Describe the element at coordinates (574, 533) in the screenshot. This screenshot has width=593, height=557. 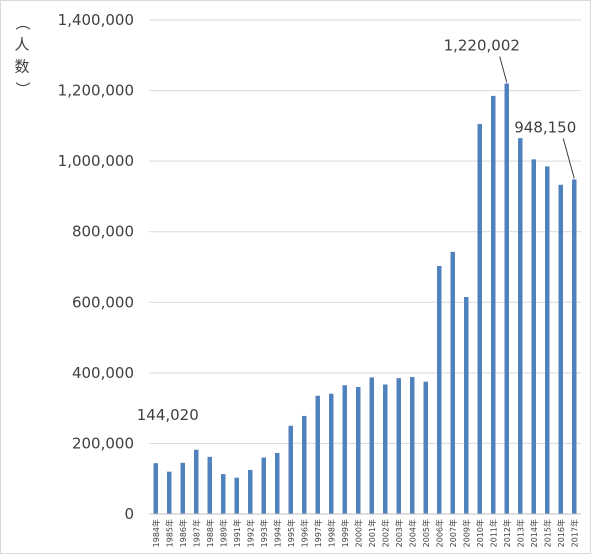
I see `x-tick-label: 2017年` at that location.